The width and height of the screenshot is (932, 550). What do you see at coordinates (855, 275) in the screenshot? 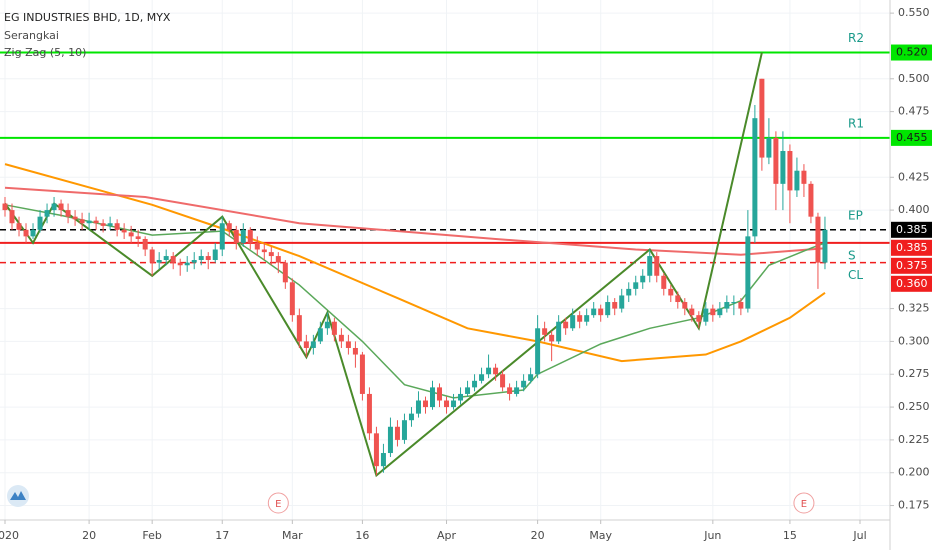
I see `level-name: CL` at bounding box center [855, 275].